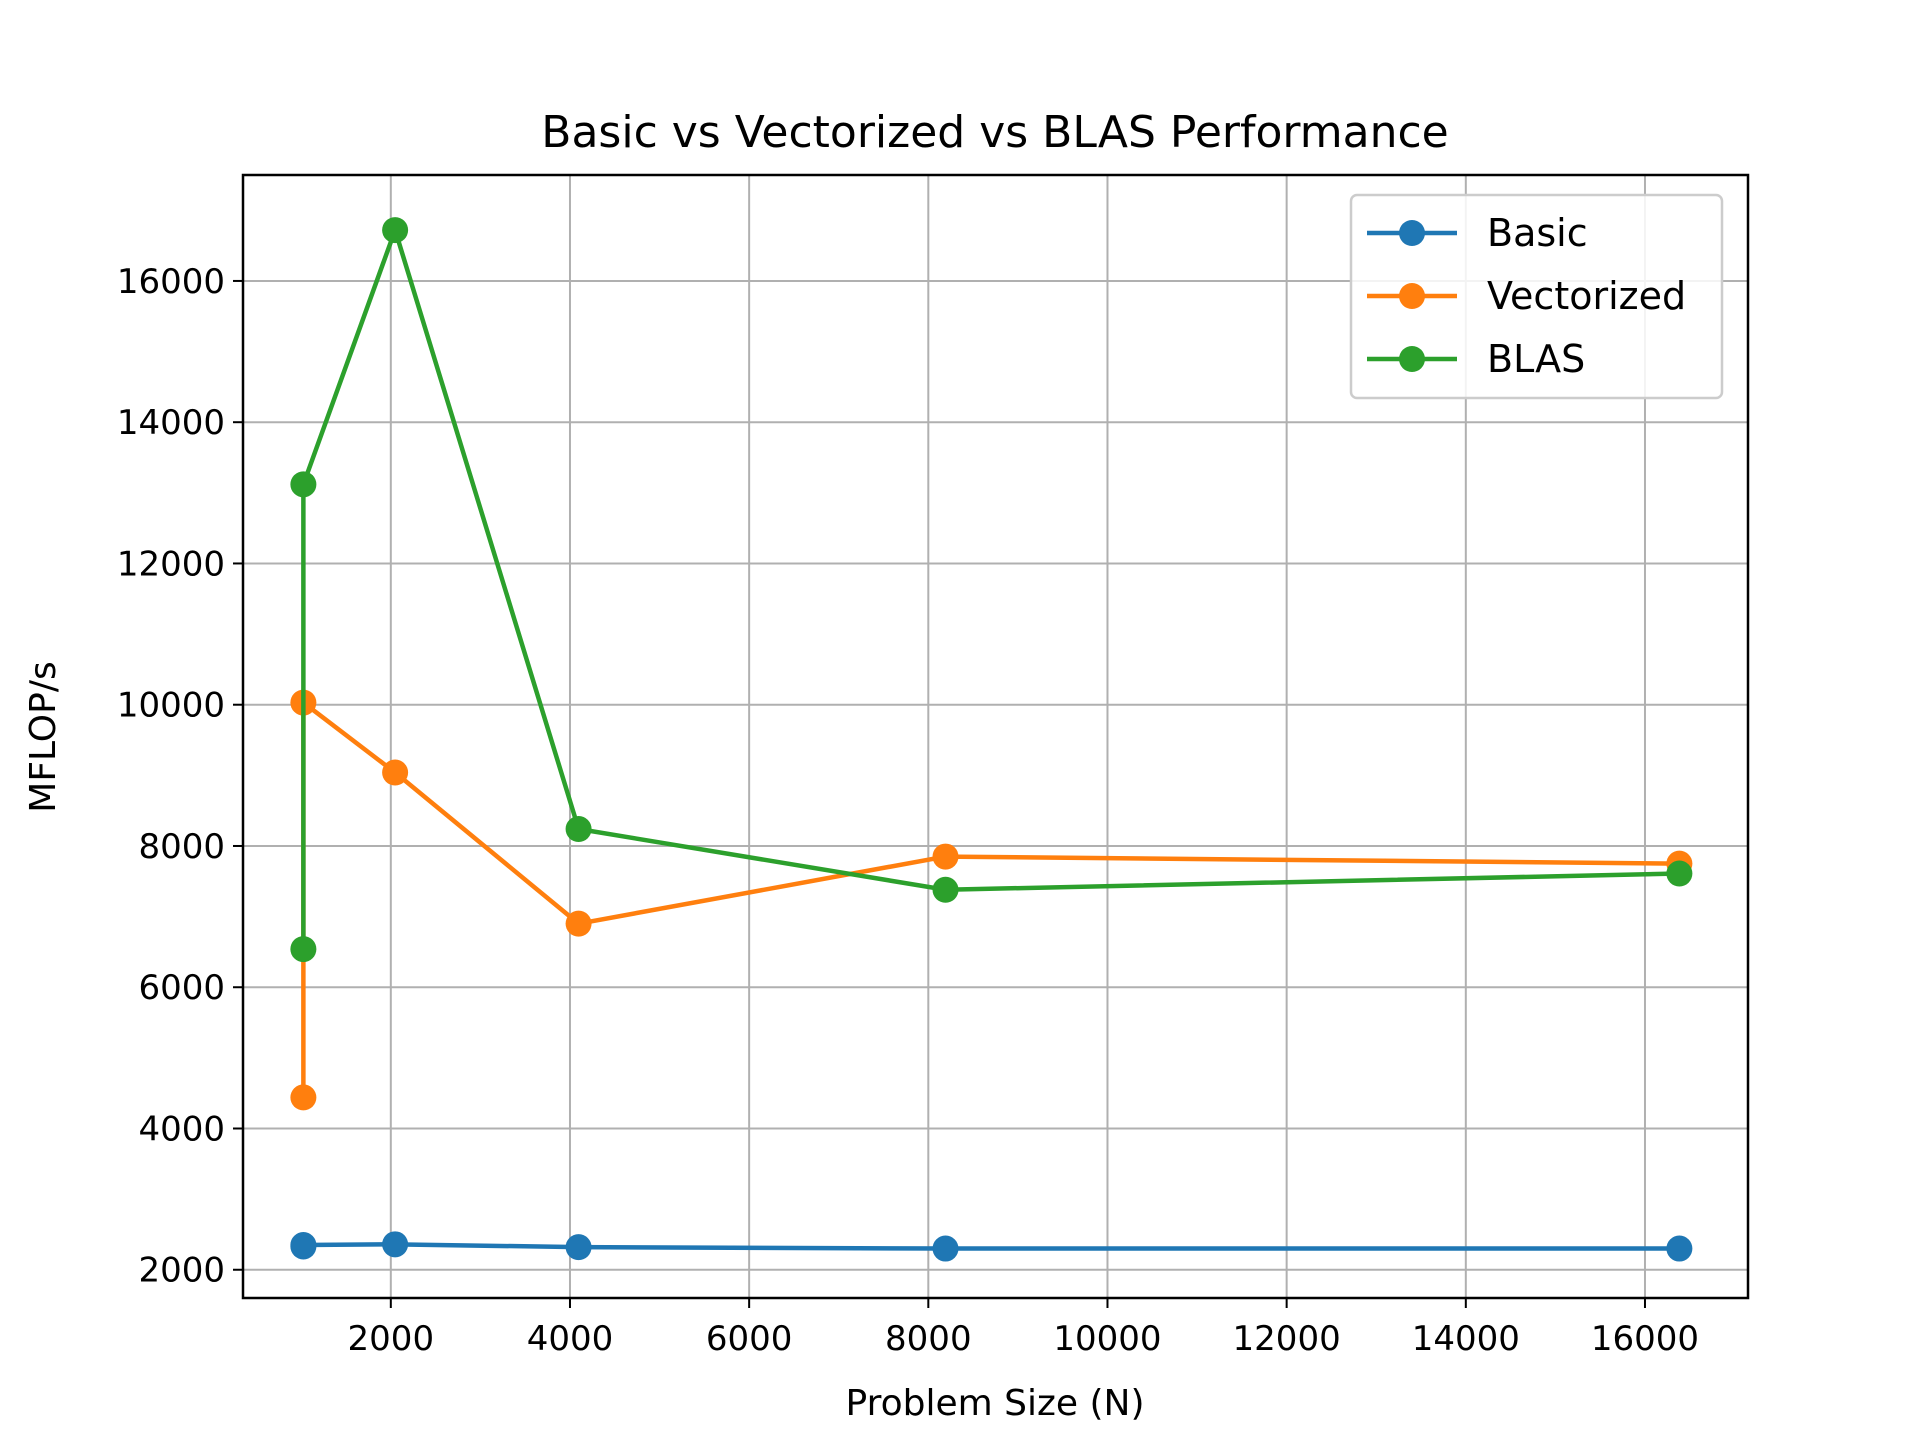 Image resolution: width=1920 pixels, height=1440 pixels. I want to click on legend-item-blas: BLAS, so click(1476, 359).